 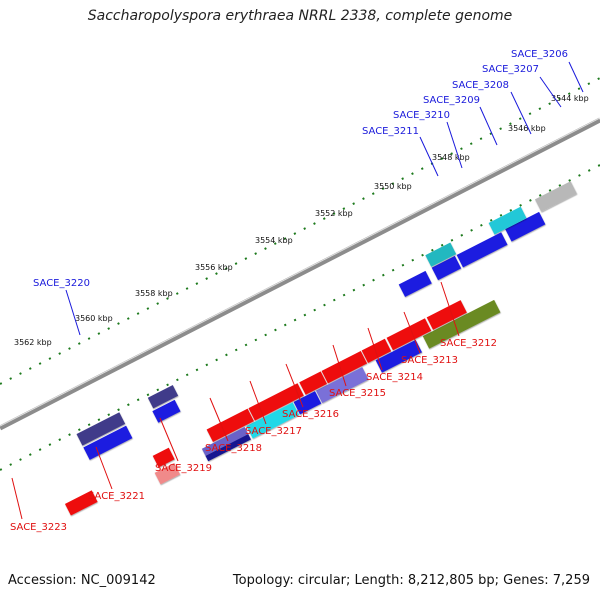 I want to click on gene-label-reverse: SACE_3218, so click(x=233, y=448).